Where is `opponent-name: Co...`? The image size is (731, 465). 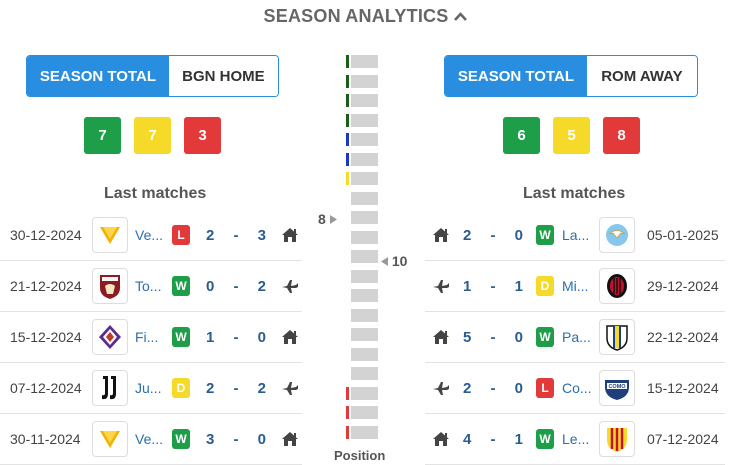
opponent-name: Co... is located at coordinates (577, 388).